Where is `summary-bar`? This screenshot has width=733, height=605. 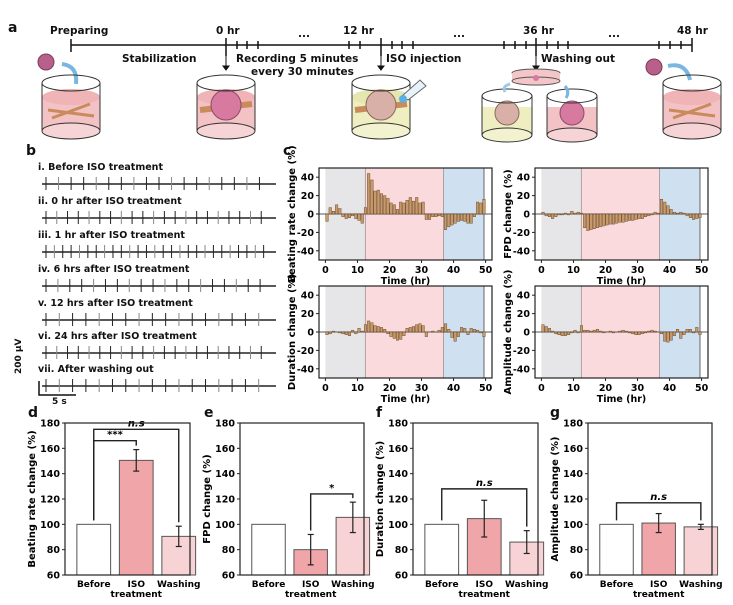 summary-bar is located at coordinates (136, 517).